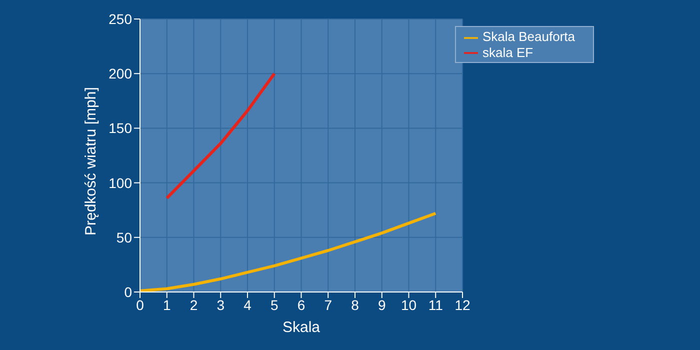  I want to click on y-tick-label: 250, so click(120, 18).